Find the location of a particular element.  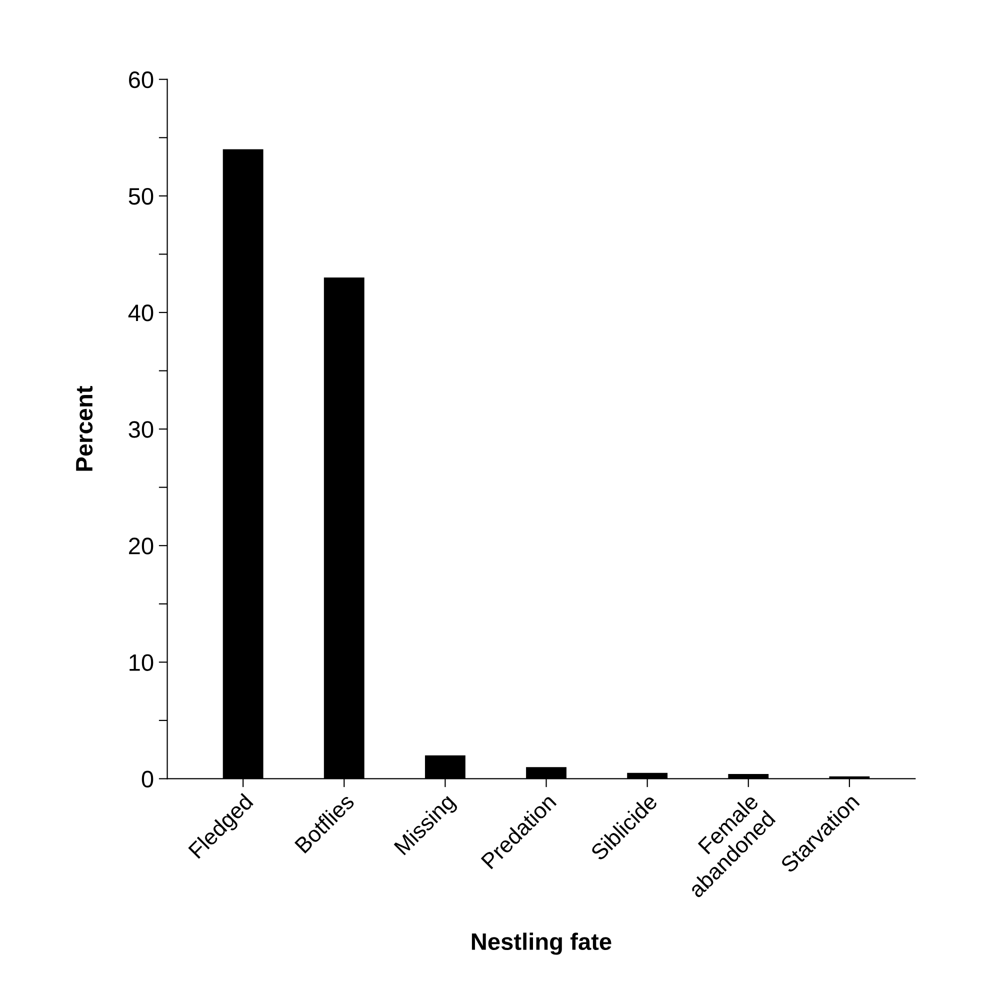

y-tick-label: 0 is located at coordinates (148, 779).